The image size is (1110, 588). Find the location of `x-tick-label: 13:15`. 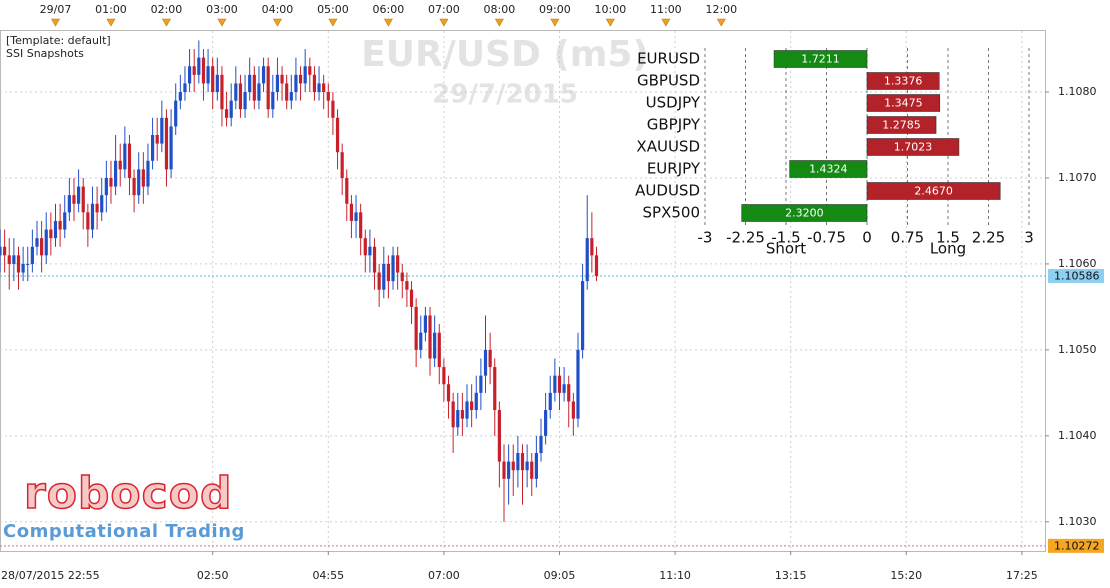

x-tick-label: 13:15 is located at coordinates (791, 575).